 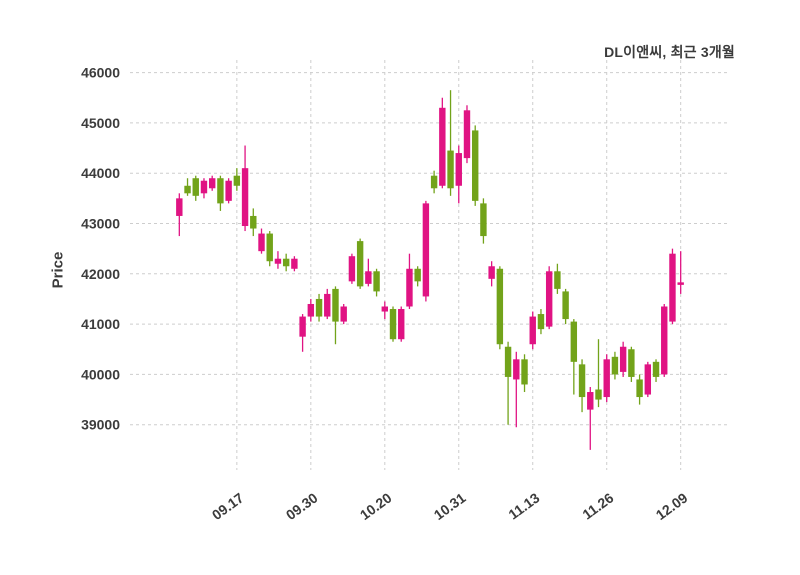 I want to click on x-tick-label: 09.17, so click(x=228, y=506).